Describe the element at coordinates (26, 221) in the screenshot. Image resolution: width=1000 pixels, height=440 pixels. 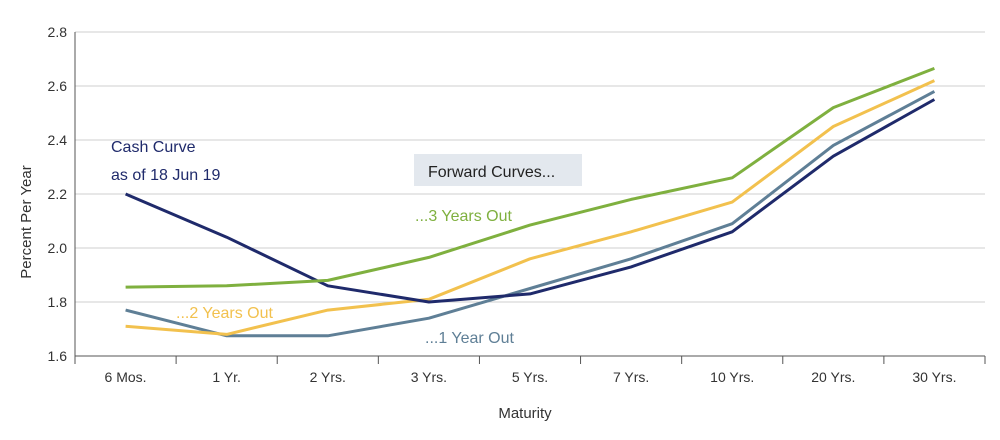
I see `y-axis-title: Percent Per Year` at that location.